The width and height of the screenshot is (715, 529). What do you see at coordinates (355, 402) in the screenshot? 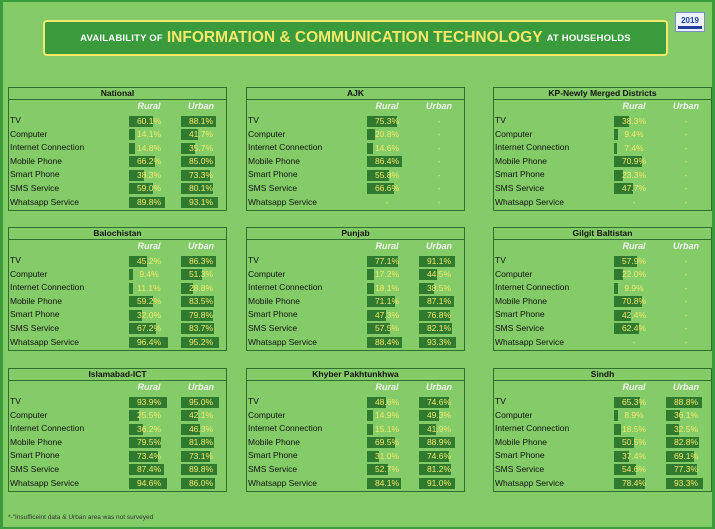
I see `table-row: TV 48.6% 74.6%` at bounding box center [355, 402].